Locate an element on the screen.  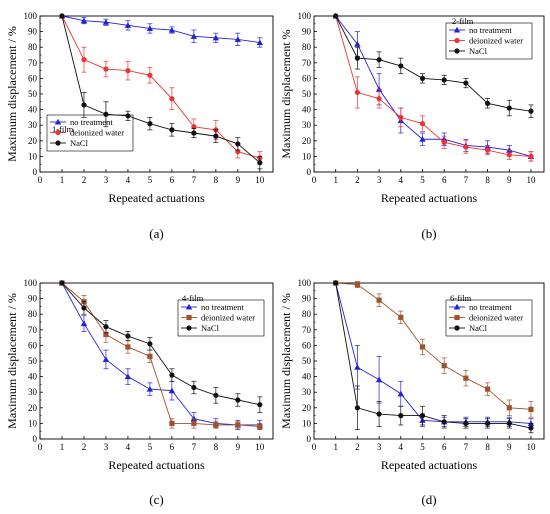
y-tick-label: 30 is located at coordinates (33, 125).